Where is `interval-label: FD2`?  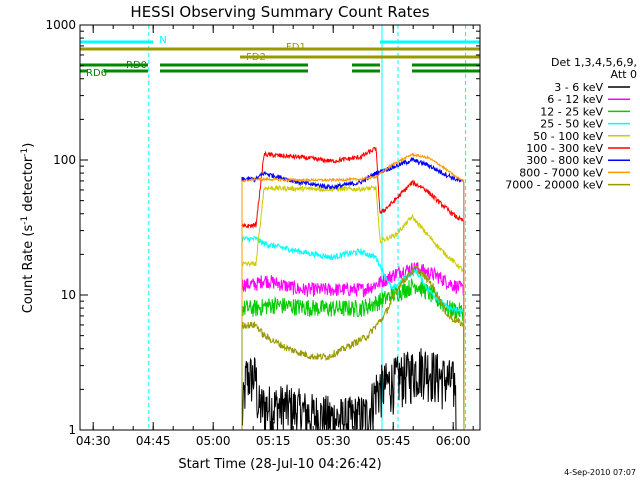
interval-label: FD2 is located at coordinates (256, 57).